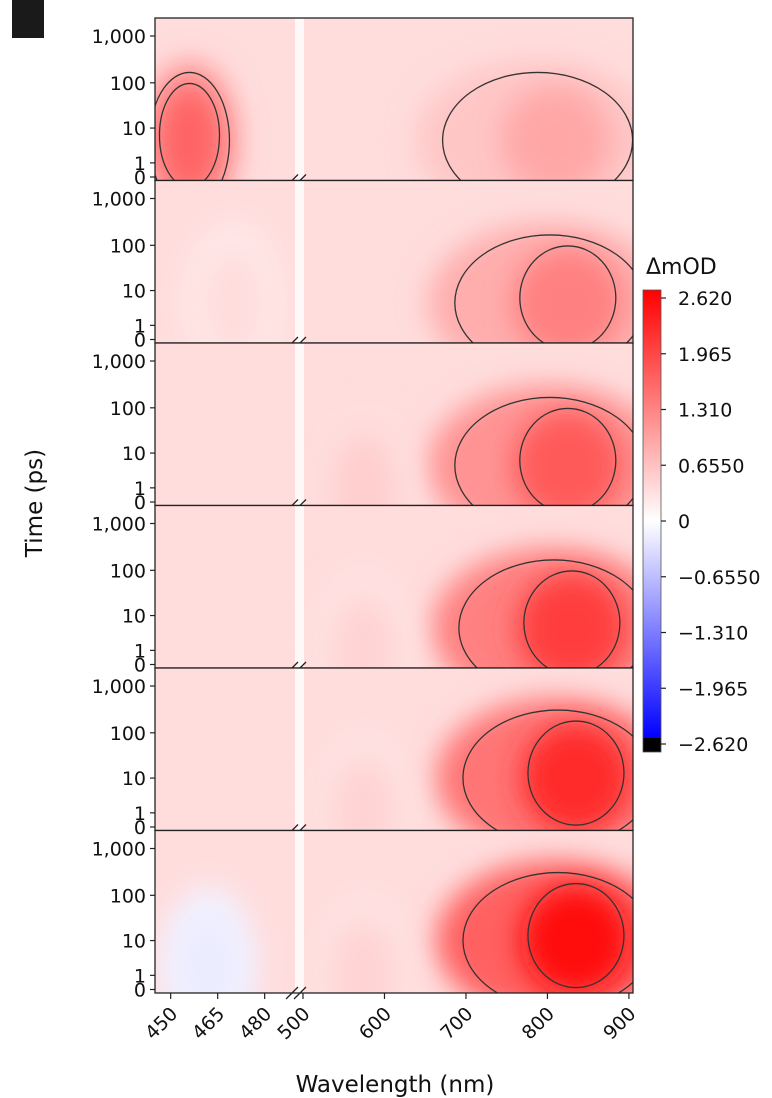 This screenshot has height=1098, width=772. What do you see at coordinates (713, 745) in the screenshot?
I see `colorbar-tick-label: −2.620` at bounding box center [713, 745].